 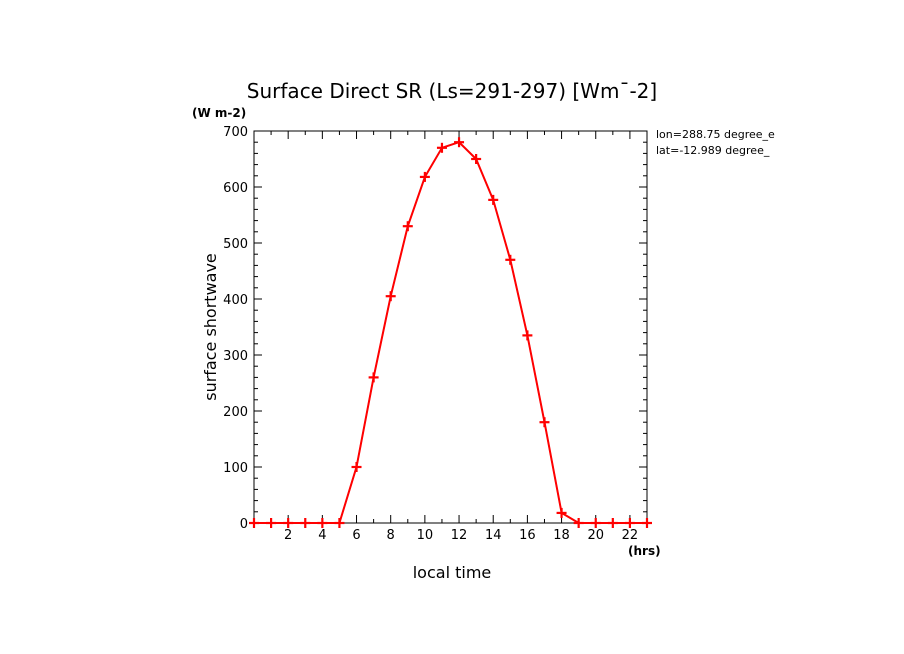 What do you see at coordinates (452, 91) in the screenshot?
I see `chart-title: Surface Direct SR (Ls=291-297) [Wm¯-2]` at bounding box center [452, 91].